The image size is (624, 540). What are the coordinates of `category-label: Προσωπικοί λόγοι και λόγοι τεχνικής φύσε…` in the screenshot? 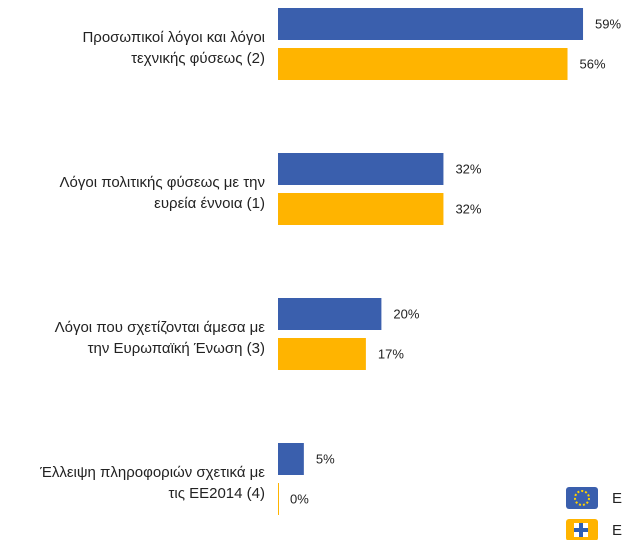 It's located at (173, 48).